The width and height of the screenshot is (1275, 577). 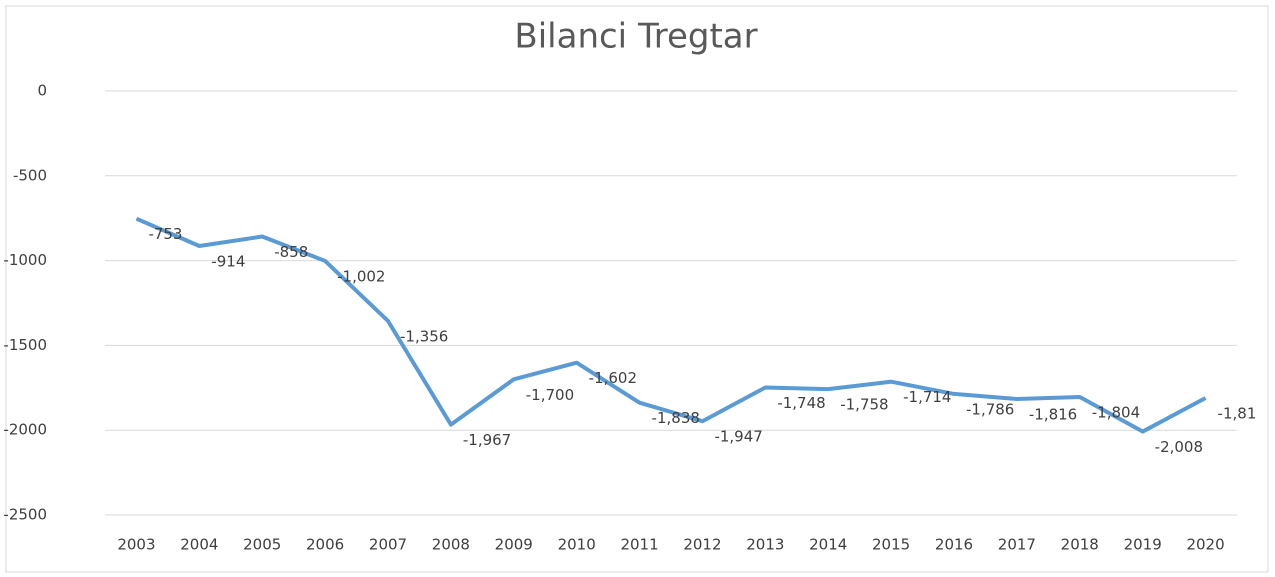 I want to click on y-tick-label: 0, so click(x=42, y=91).